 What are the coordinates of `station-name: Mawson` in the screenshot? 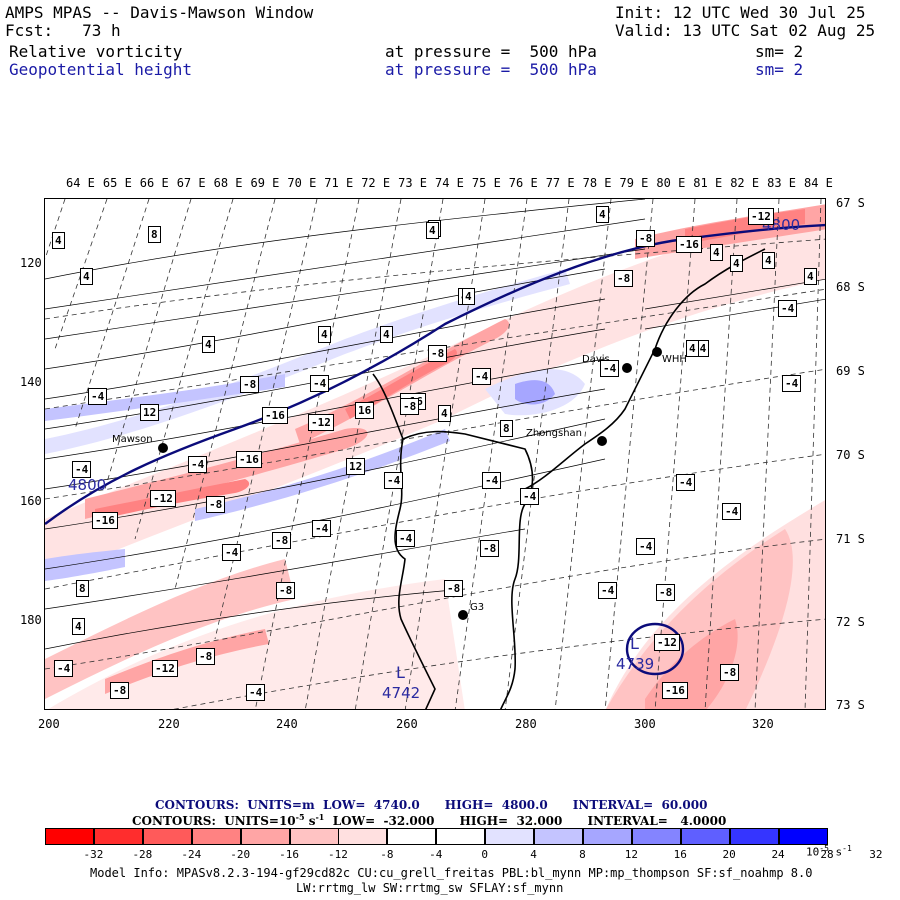 It's located at (132, 439).